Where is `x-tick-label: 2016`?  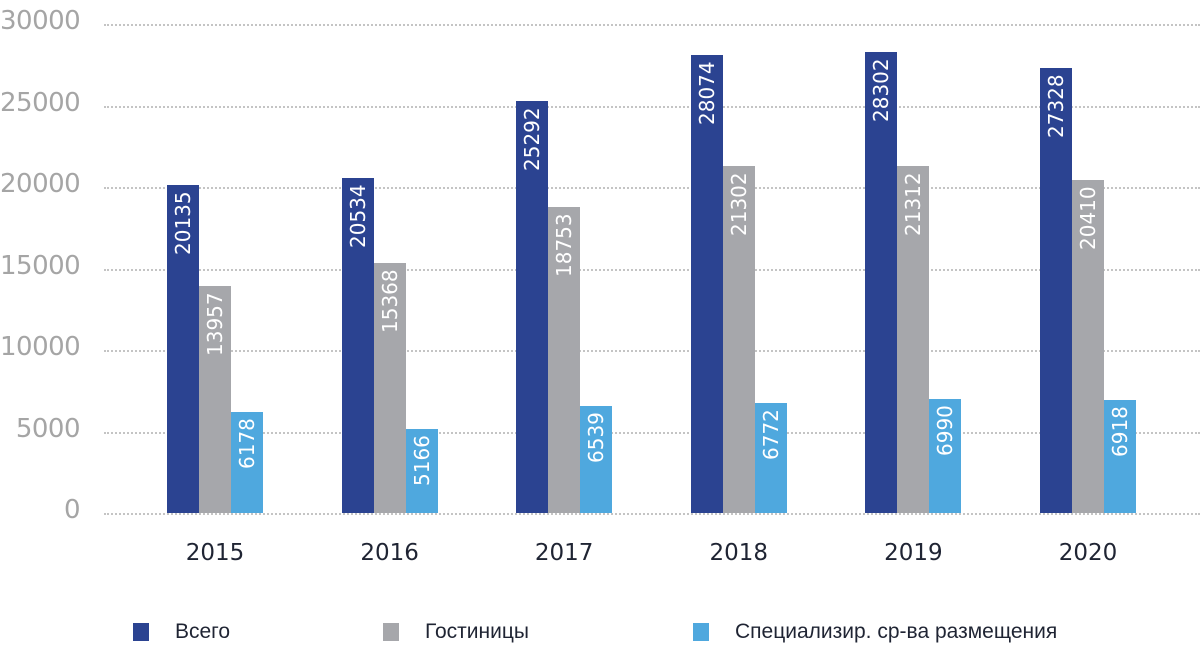 x-tick-label: 2016 is located at coordinates (389, 553).